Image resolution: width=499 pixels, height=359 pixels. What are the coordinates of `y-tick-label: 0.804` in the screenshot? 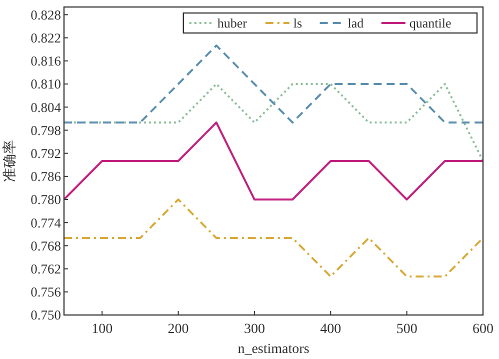 It's located at (46, 107).